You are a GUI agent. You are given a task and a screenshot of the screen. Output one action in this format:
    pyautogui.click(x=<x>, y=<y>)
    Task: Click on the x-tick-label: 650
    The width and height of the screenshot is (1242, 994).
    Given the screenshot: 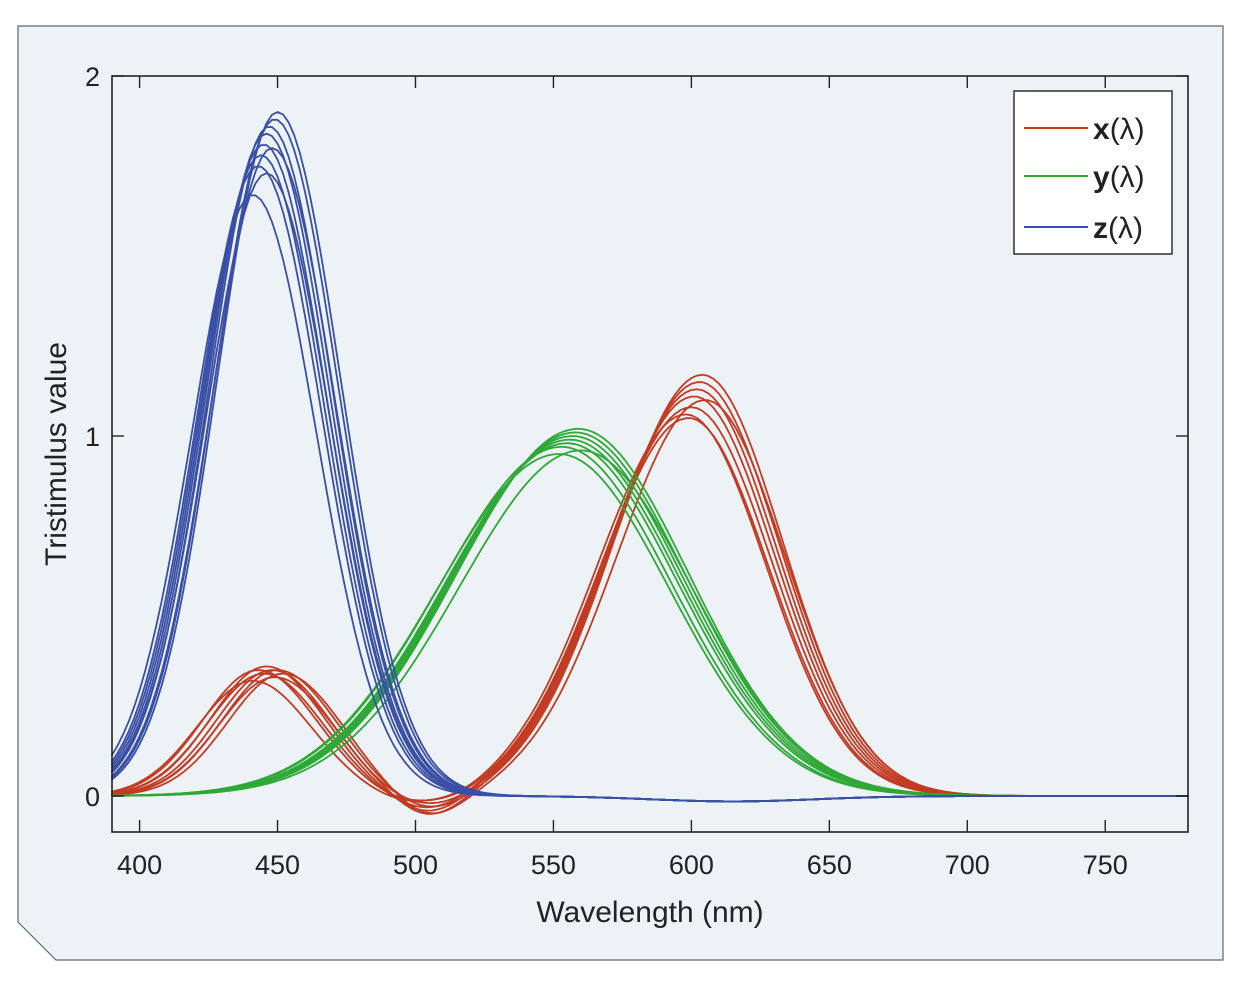 What is the action you would take?
    pyautogui.click(x=829, y=865)
    